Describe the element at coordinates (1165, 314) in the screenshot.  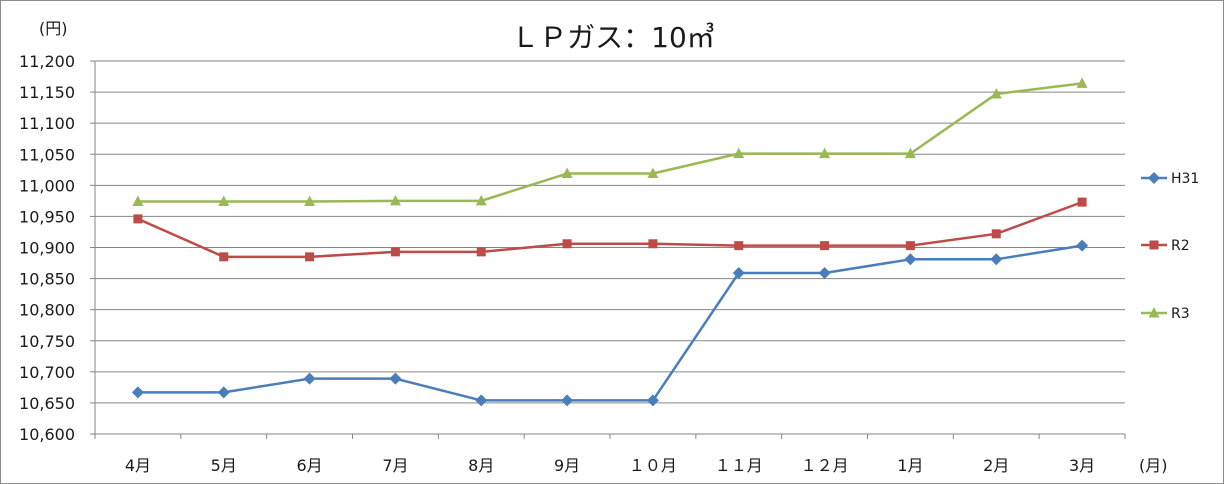
I see `legend-item-r3: R3` at that location.